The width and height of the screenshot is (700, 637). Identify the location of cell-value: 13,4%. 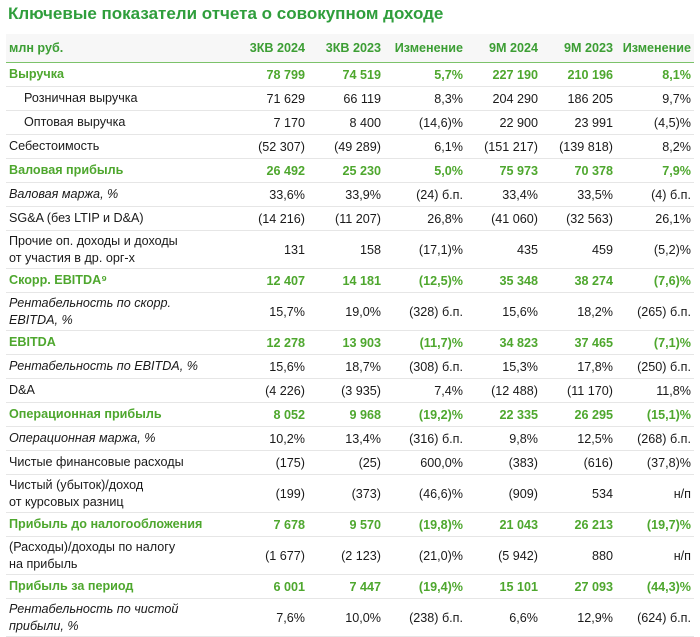
(346, 438).